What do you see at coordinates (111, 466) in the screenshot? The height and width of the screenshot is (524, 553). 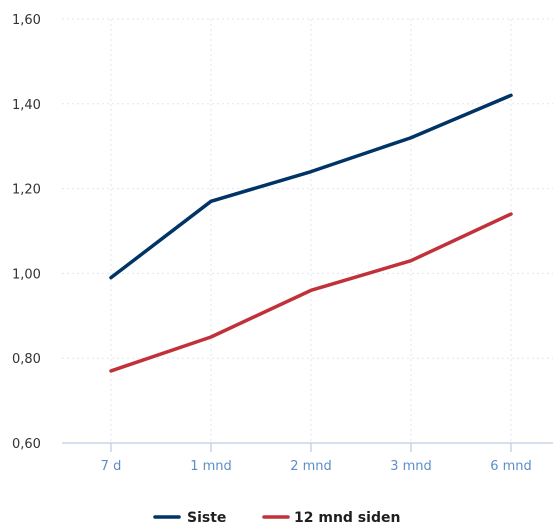 I see `x-tick-label: 7 d` at bounding box center [111, 466].